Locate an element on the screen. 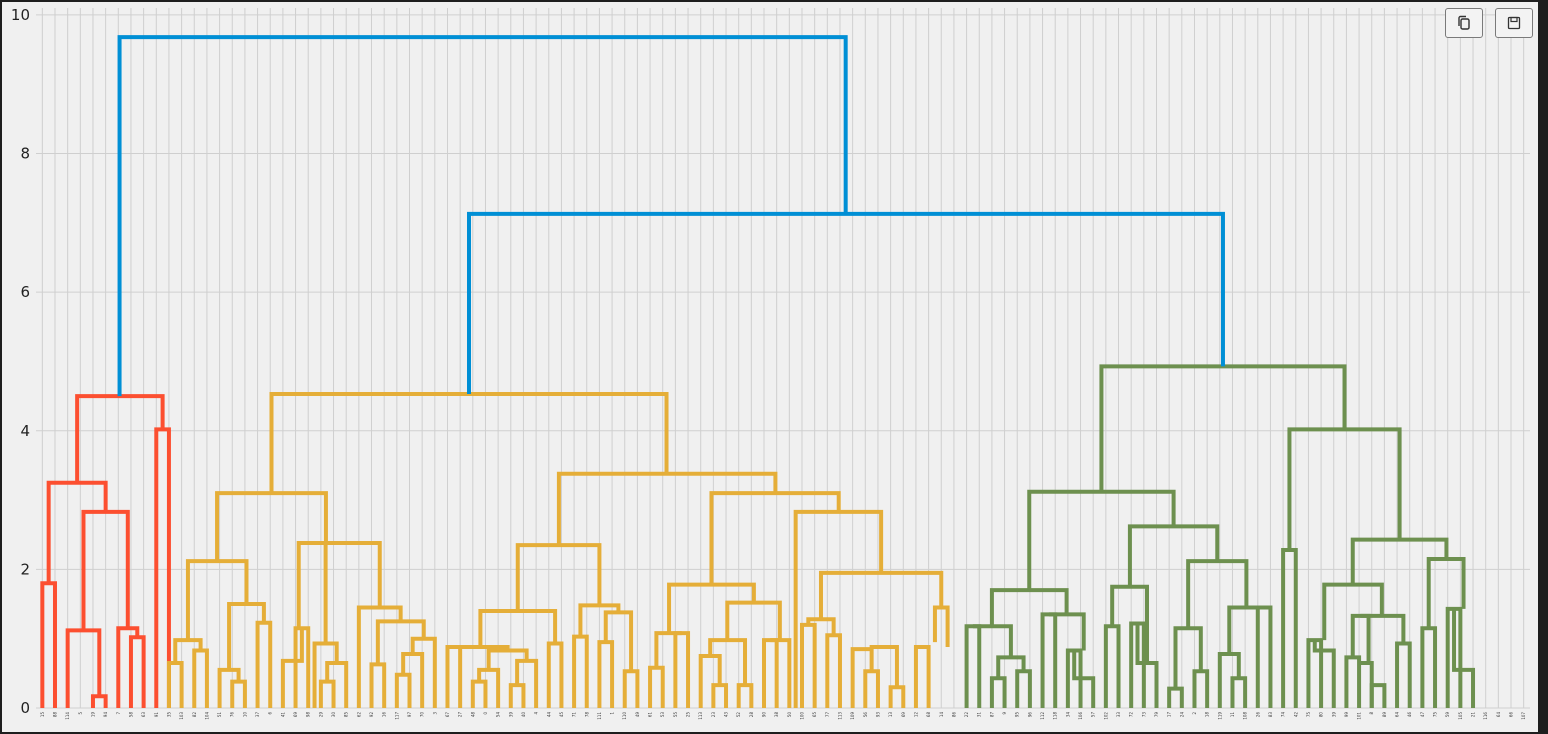  leaf-label: 44 is located at coordinates (548, 715).